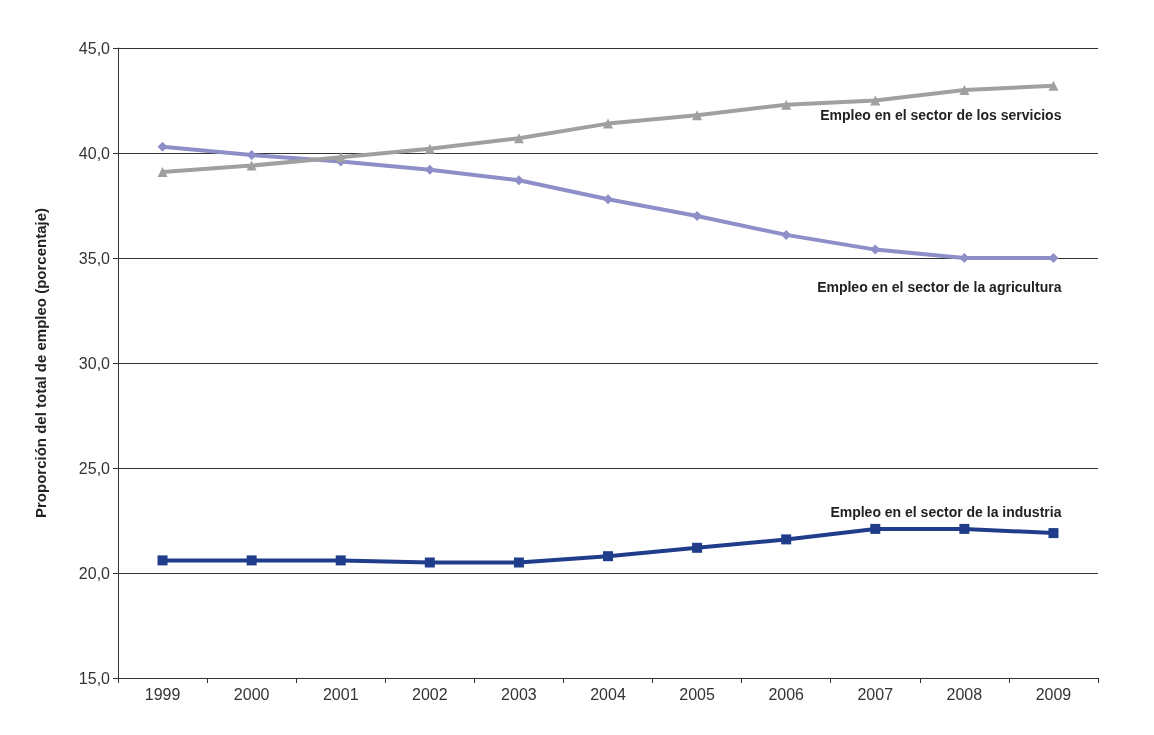 The image size is (1154, 735). What do you see at coordinates (340, 694) in the screenshot?
I see `x-tick-label: 2001` at bounding box center [340, 694].